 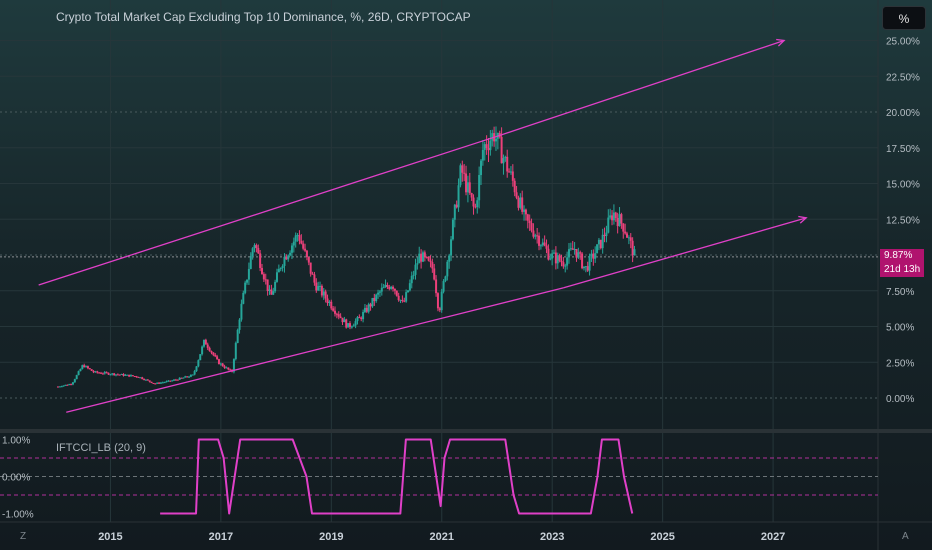 What do you see at coordinates (552, 537) in the screenshot?
I see `x-tick-label: 2023` at bounding box center [552, 537].